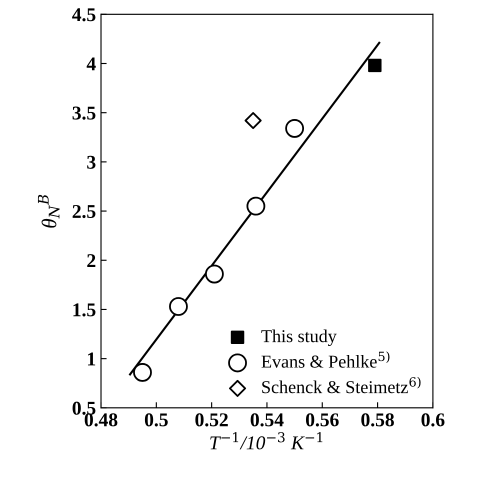  What do you see at coordinates (49, 211) in the screenshot?
I see `y-axis-title: θ$_{N}$$^{B}$` at bounding box center [49, 211].